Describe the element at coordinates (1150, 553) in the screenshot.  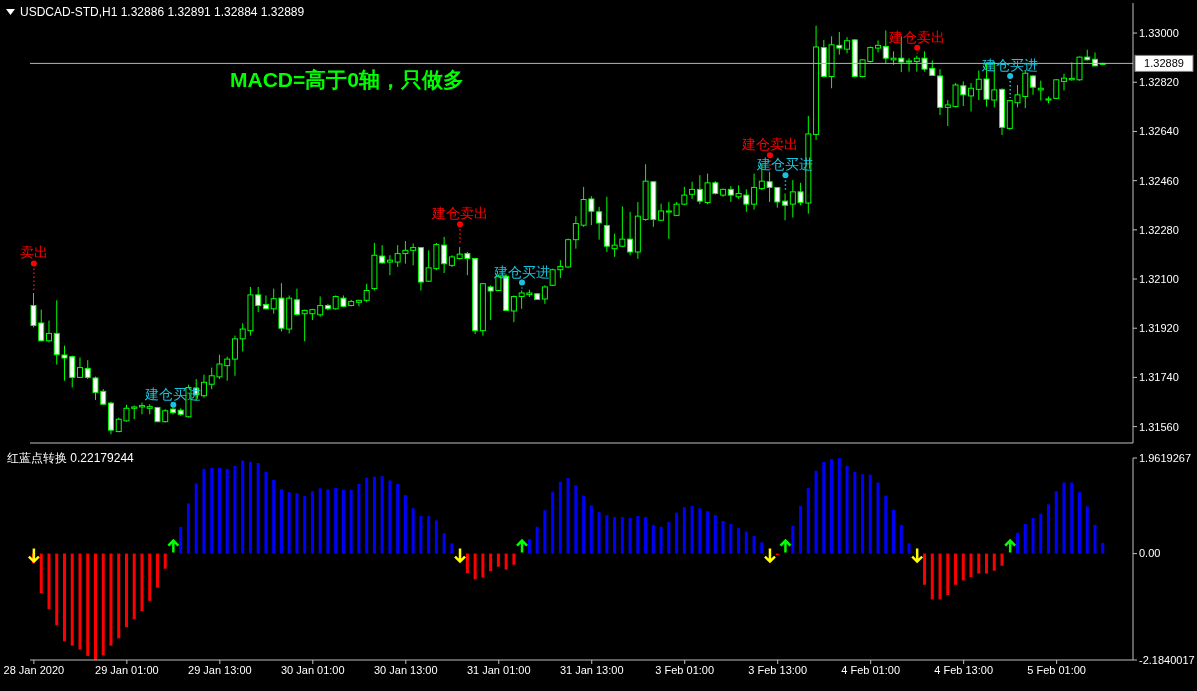
I see `y-tick-label: 0.00` at that location.